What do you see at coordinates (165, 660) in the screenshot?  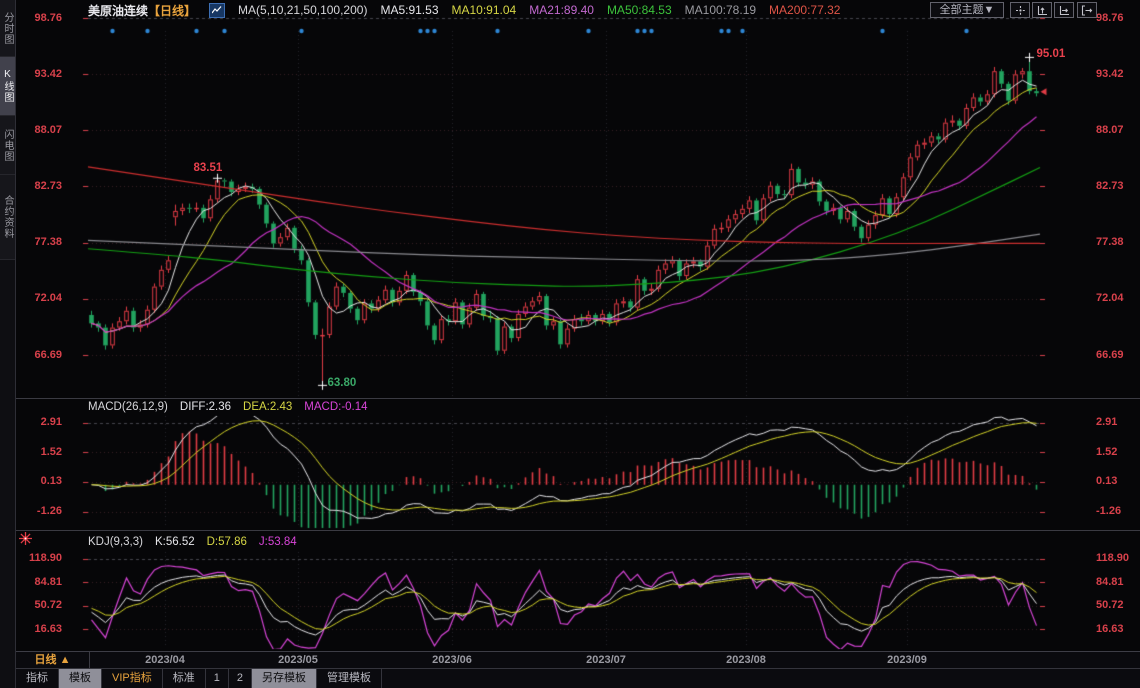 I see `x-axis-month-label: 2023/04` at bounding box center [165, 660].